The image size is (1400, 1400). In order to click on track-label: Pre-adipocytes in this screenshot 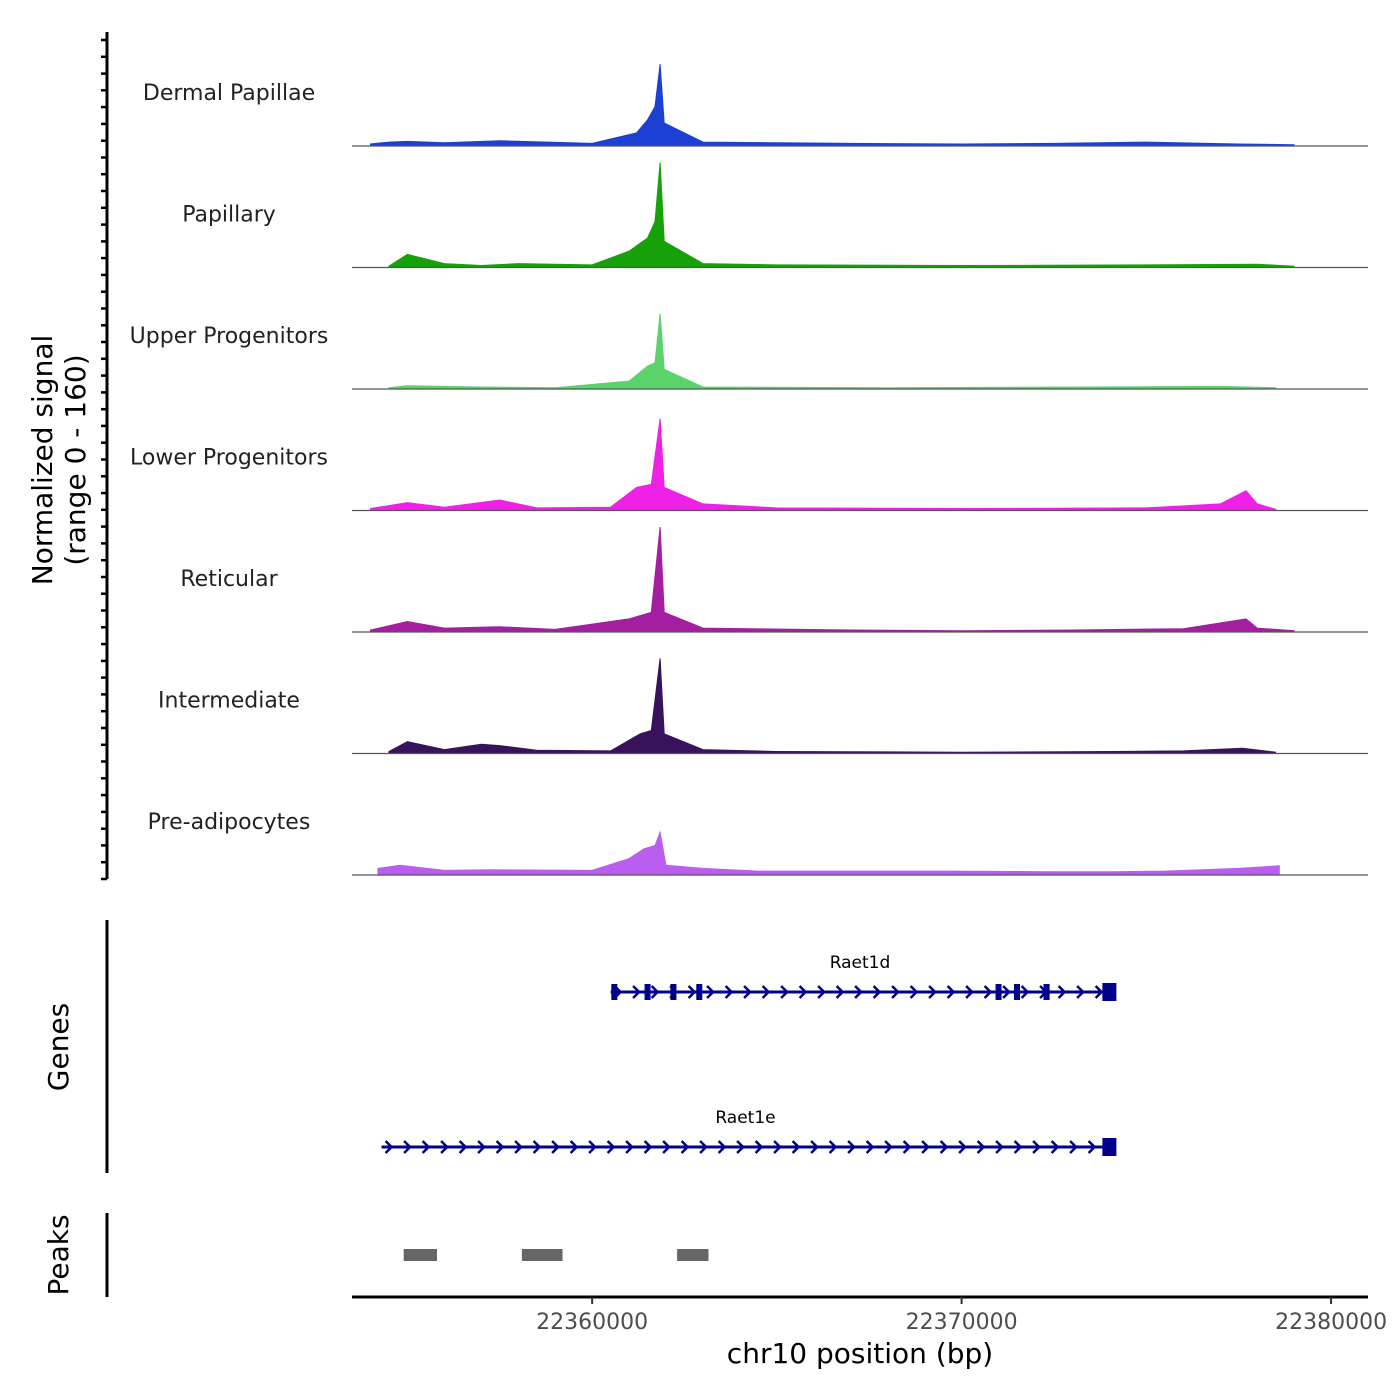, I will do `click(229, 822)`.